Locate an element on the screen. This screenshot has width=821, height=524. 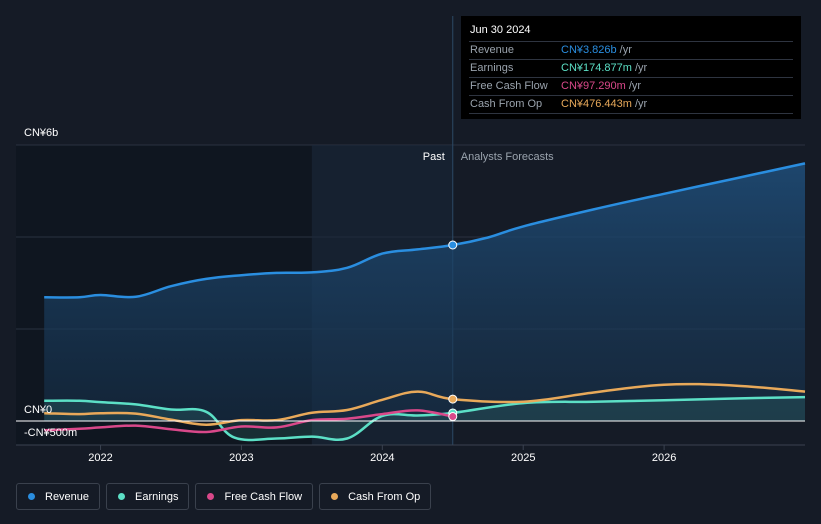
earnings-line is located at coordinates (425, 418).